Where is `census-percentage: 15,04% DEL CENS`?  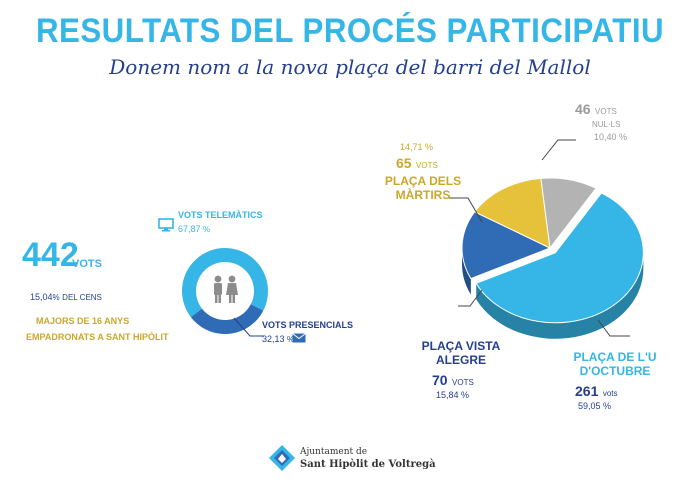
census-percentage: 15,04% DEL CENS is located at coordinates (66, 297).